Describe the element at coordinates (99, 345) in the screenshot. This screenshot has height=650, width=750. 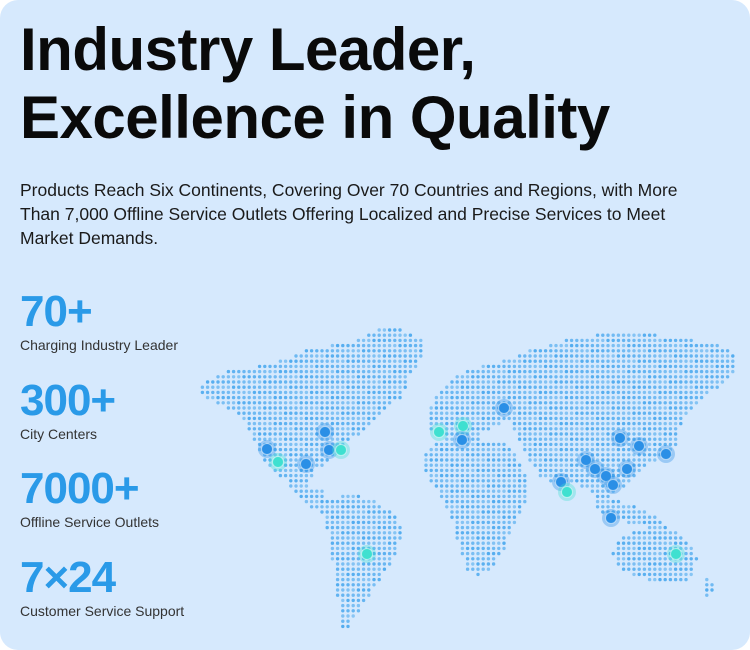
I see `stat-label: Charging Industry Leader` at that location.